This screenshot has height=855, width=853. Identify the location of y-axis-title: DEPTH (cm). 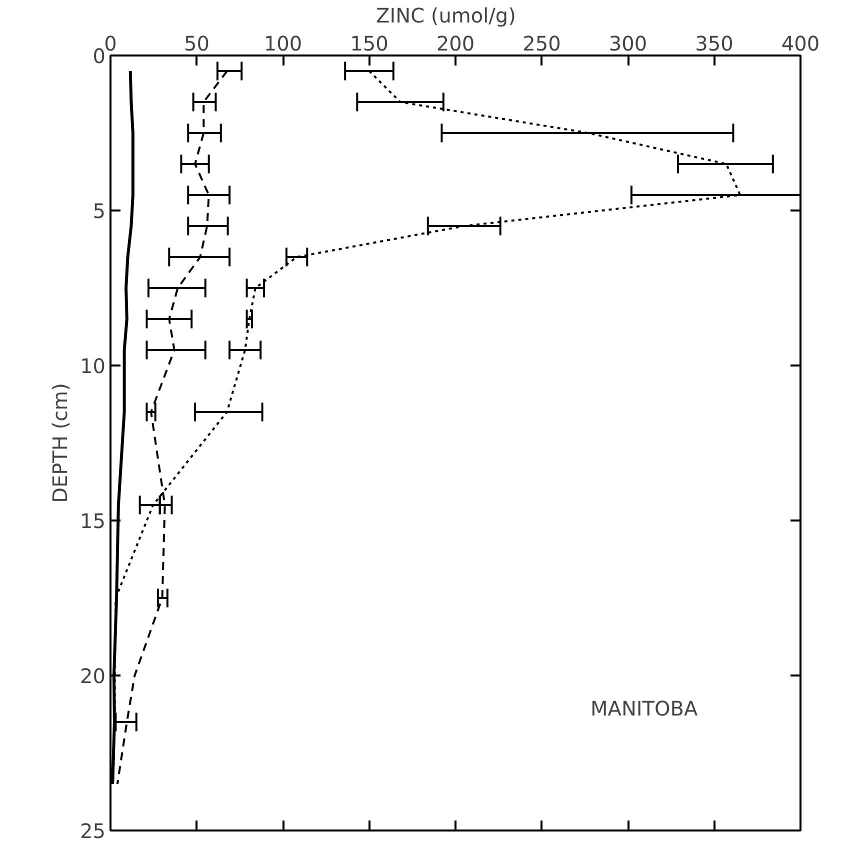
(60, 443).